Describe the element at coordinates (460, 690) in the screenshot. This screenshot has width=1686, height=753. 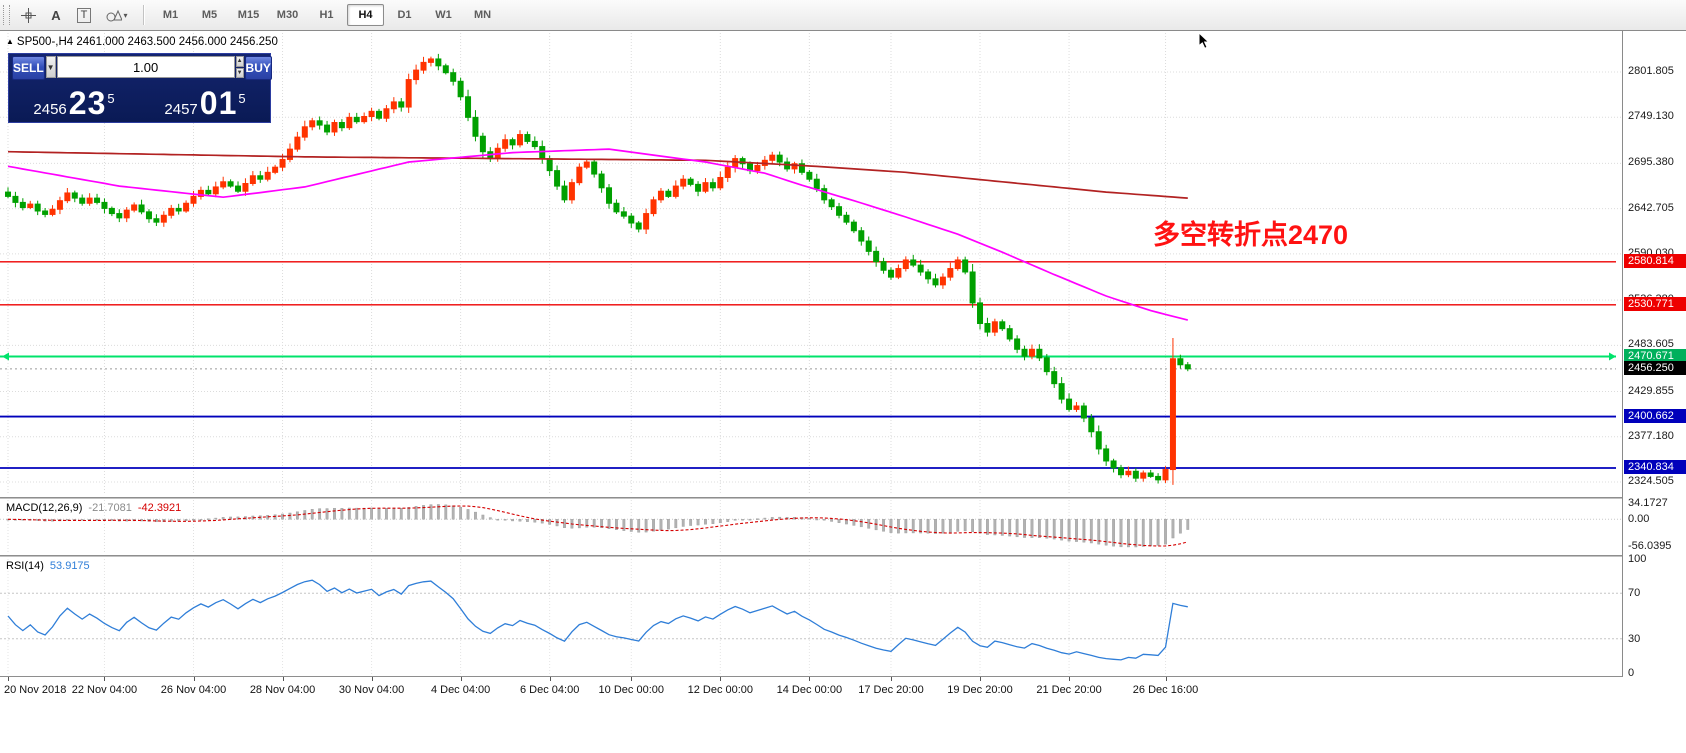
I see `time-axis-label: 4 Dec 04:00` at that location.